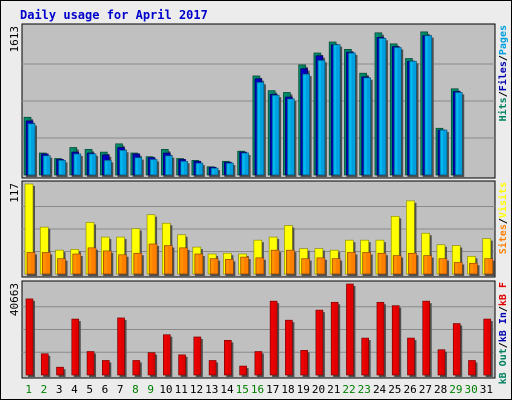  I want to click on legend-entry: kB F, so click(503, 294).